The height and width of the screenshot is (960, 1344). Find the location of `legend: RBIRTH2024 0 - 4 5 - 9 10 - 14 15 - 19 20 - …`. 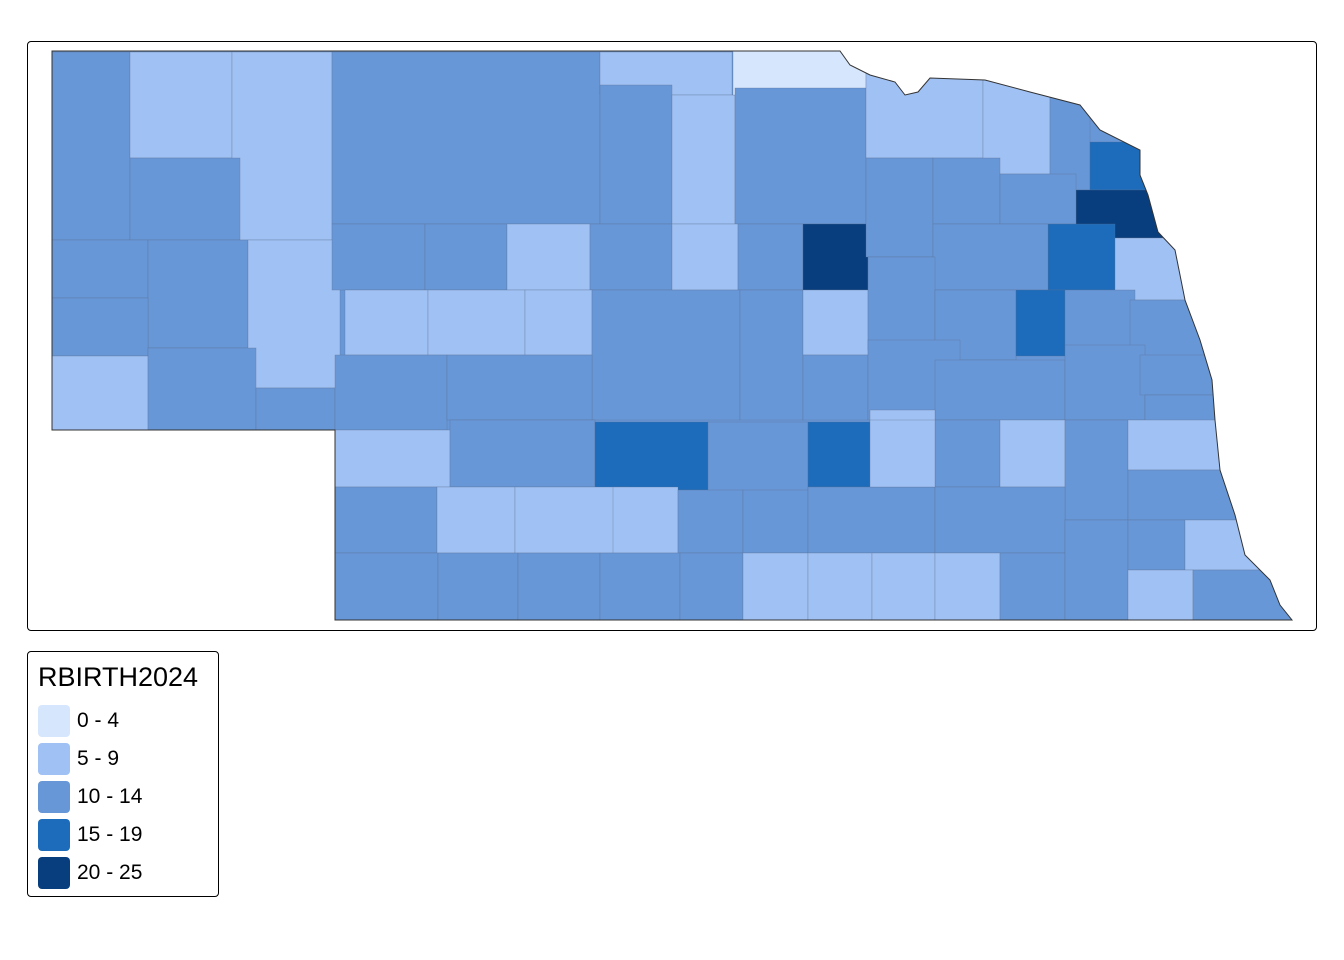

legend: RBIRTH2024 0 - 4 5 - 9 10 - 14 15 - 19 20 - … is located at coordinates (123, 774).